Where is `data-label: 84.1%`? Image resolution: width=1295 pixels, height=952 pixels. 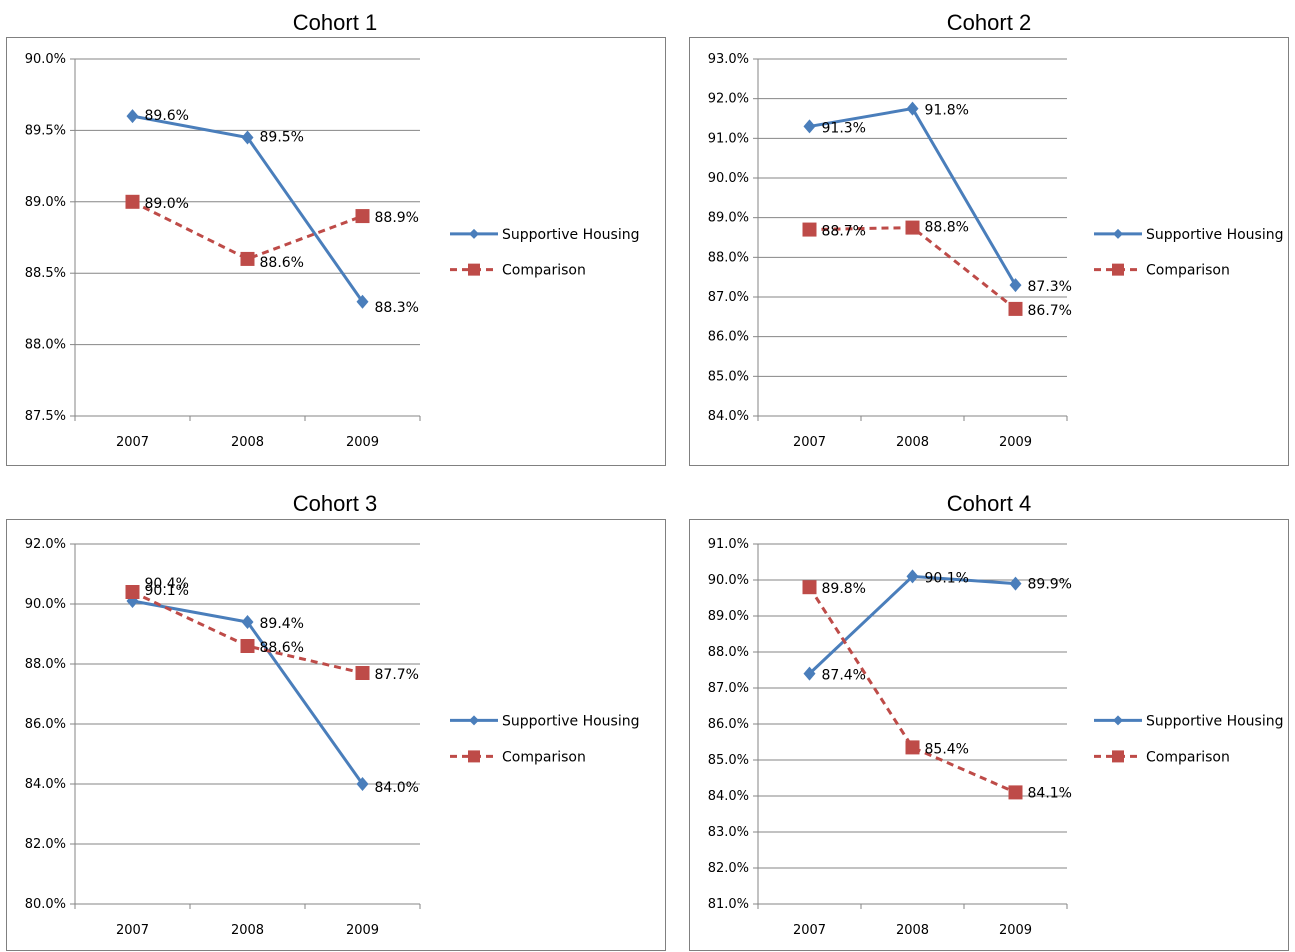 data-label: 84.1% is located at coordinates (1050, 793).